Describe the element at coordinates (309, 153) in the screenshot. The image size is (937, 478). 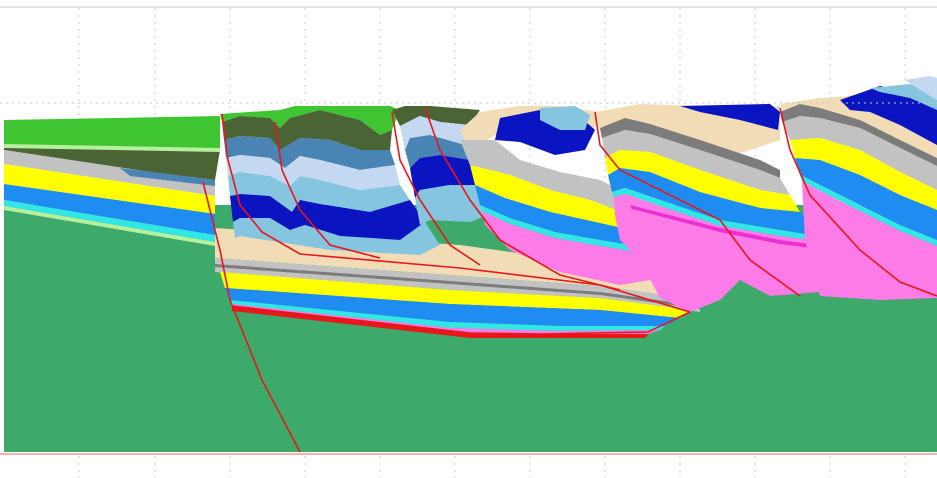
I see `horse1-steelblue-layer` at that location.